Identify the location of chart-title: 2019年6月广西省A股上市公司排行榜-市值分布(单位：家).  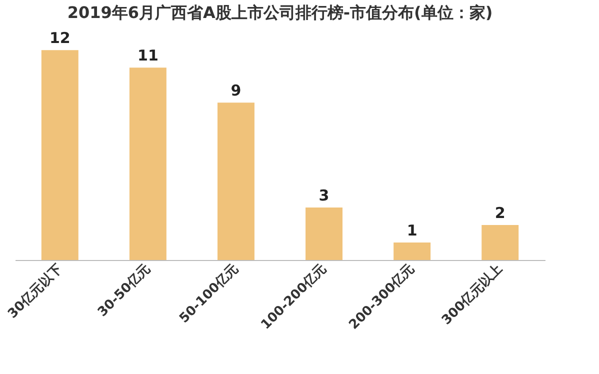
(280, 12).